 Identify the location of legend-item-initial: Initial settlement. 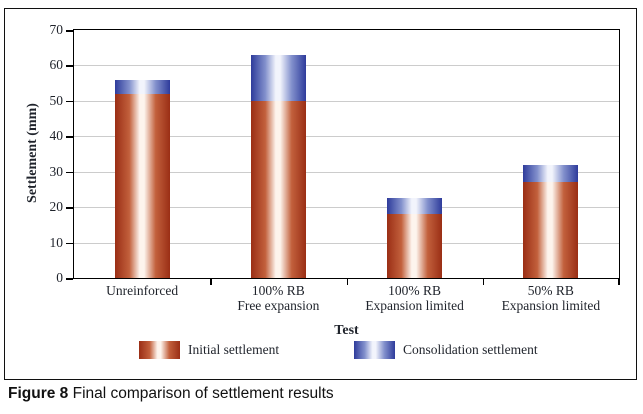
(209, 350).